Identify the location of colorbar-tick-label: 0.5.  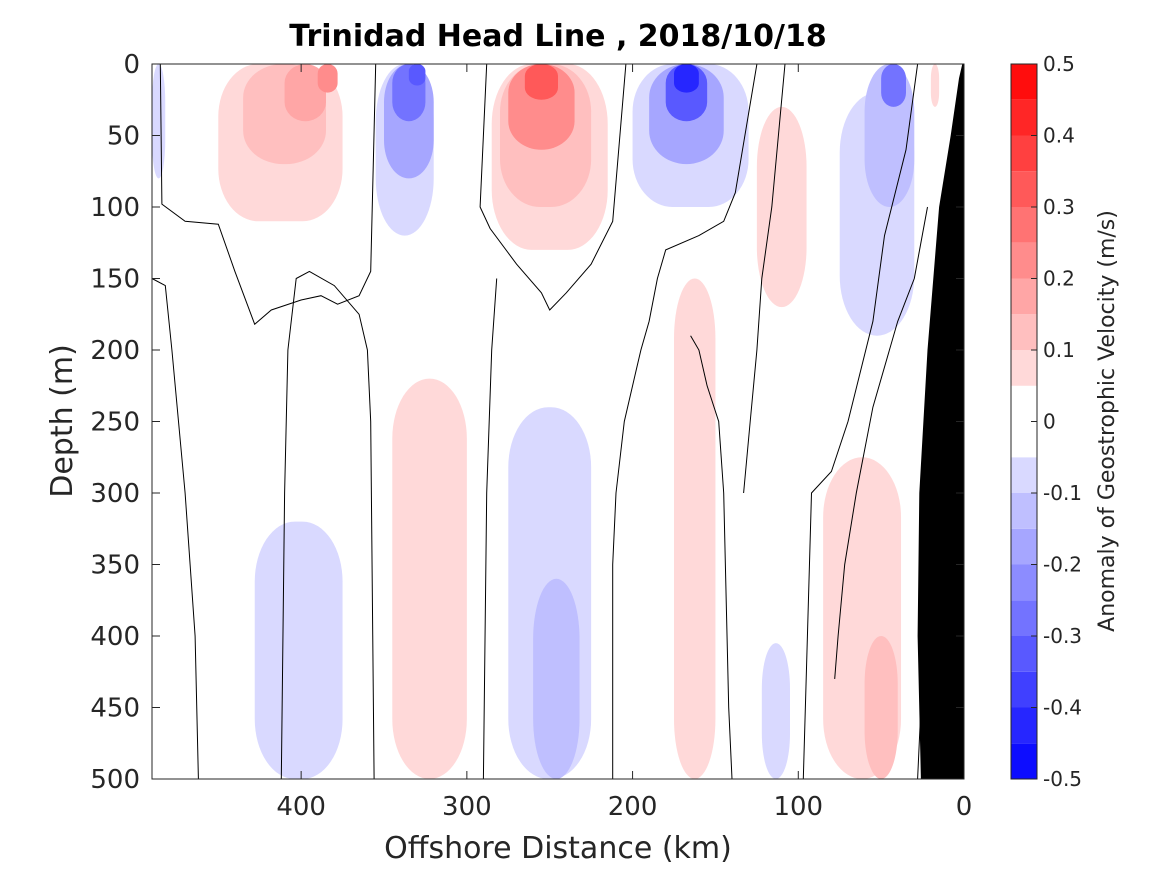
(1059, 64).